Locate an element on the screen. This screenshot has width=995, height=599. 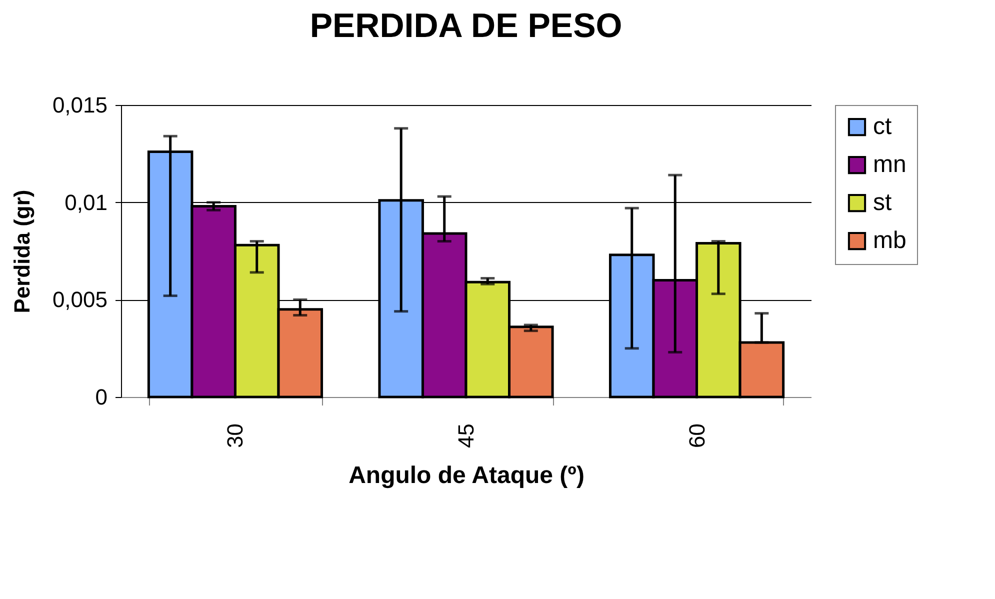
x-axis-title: Angulo de Ataque (º) is located at coordinates (466, 475).